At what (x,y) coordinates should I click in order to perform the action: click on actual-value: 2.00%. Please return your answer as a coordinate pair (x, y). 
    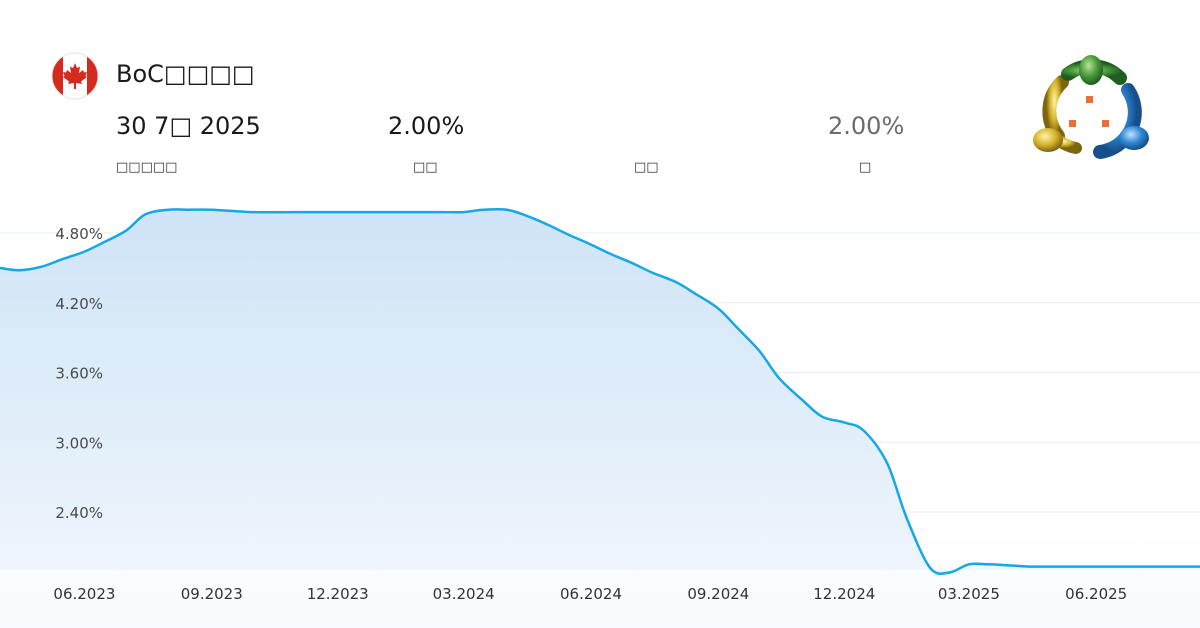
    Looking at the image, I should click on (426, 126).